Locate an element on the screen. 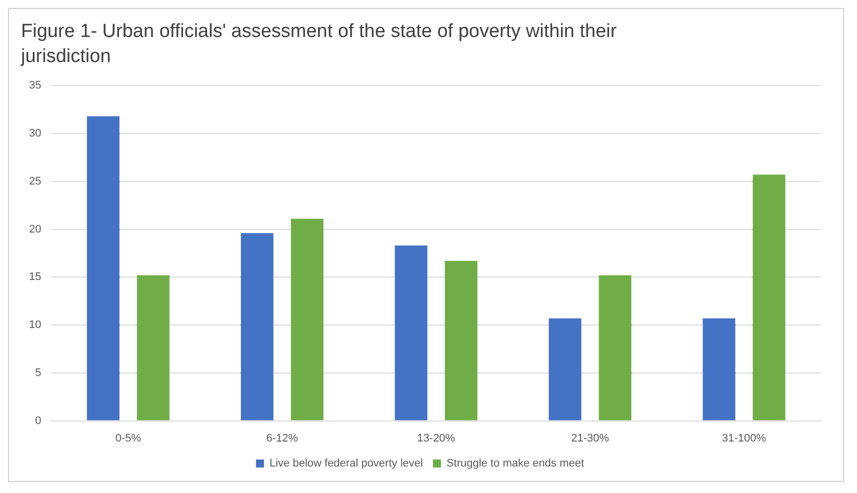 This screenshot has height=493, width=857. x-tick-label: 13-20% is located at coordinates (436, 438).